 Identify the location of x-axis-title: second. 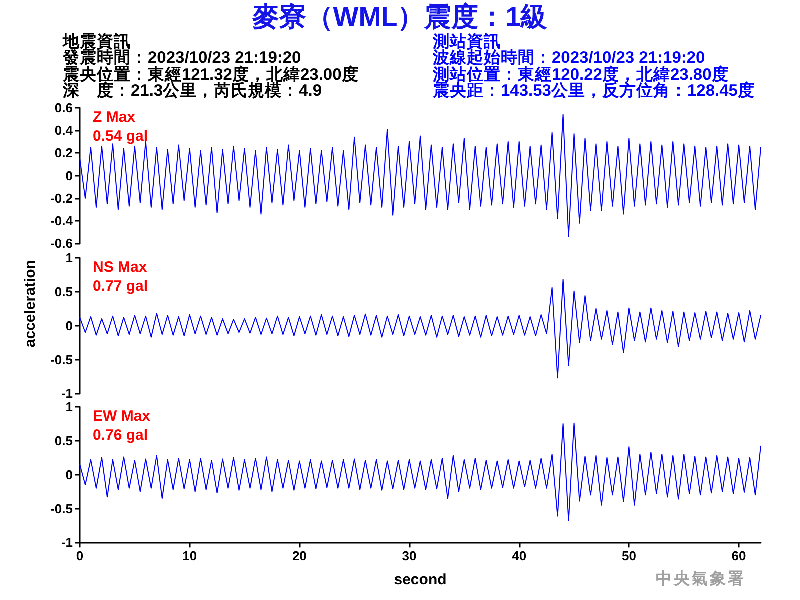
(420, 580).